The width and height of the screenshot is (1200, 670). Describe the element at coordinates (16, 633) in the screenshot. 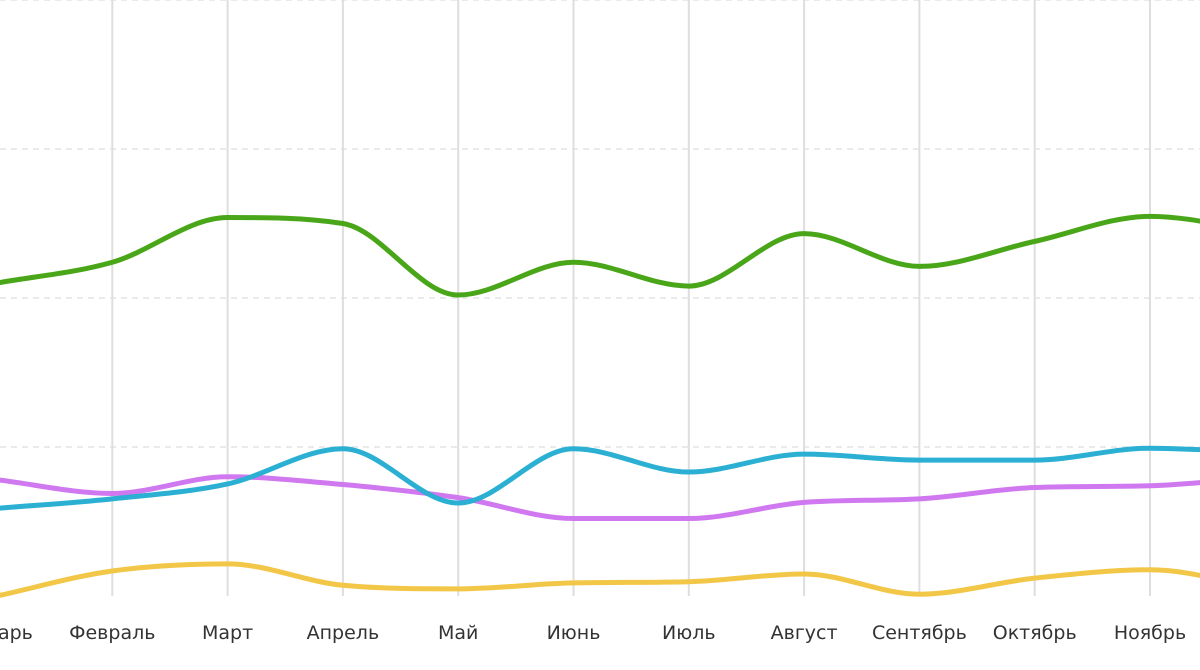

I see `x-tick-label: Январь` at that location.